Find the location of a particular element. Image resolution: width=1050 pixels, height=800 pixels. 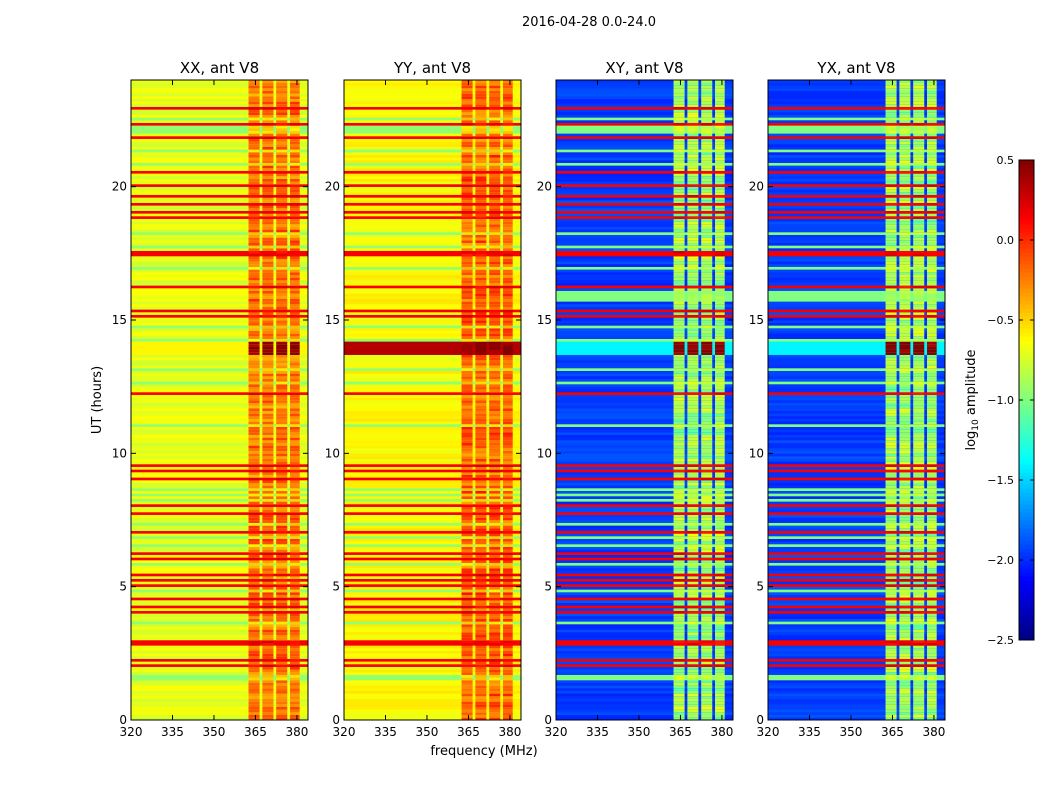

axes-frame is located at coordinates (219, 400).